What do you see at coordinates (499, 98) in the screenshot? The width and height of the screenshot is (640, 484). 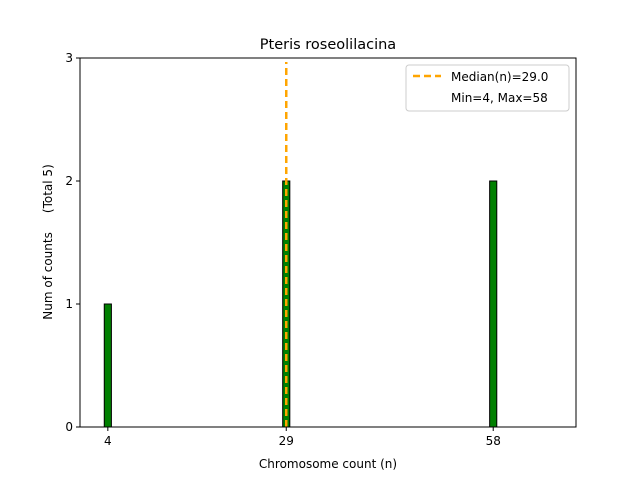 I see `legend-minmax-label: Min=4, Max=58` at bounding box center [499, 98].